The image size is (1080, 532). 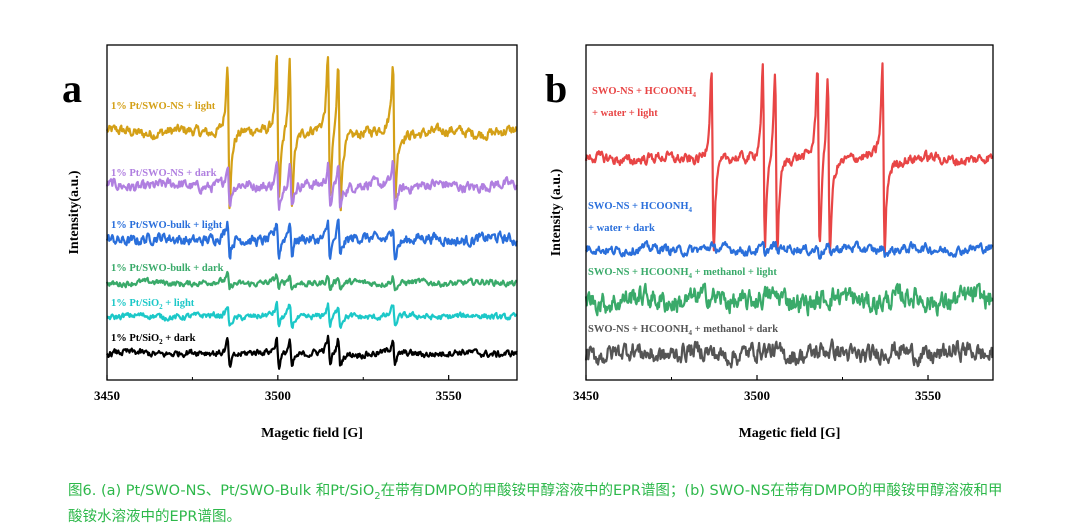 I want to click on legend-label-4: 1% Pt/SWO-bulk + dark, so click(x=167, y=268).